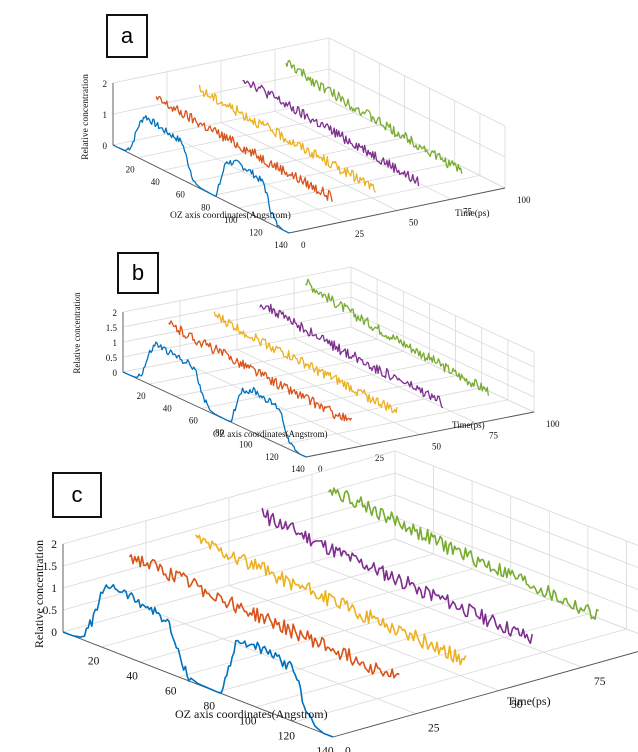 Image resolution: width=638 pixels, height=752 pixels. I want to click on x-tick-label-a: 40, so click(156, 182).